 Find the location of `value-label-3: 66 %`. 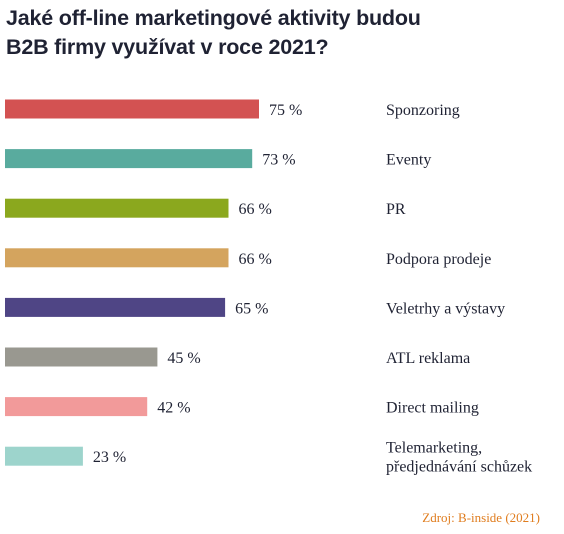

value-label-3: 66 % is located at coordinates (255, 209).